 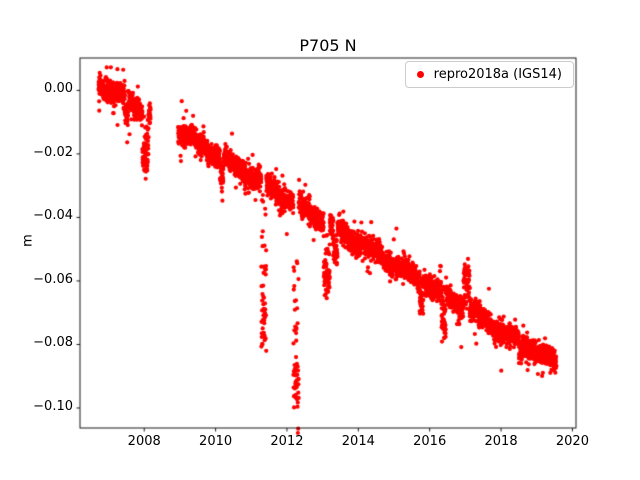 I want to click on x-tick-label: 2016, so click(x=430, y=441).